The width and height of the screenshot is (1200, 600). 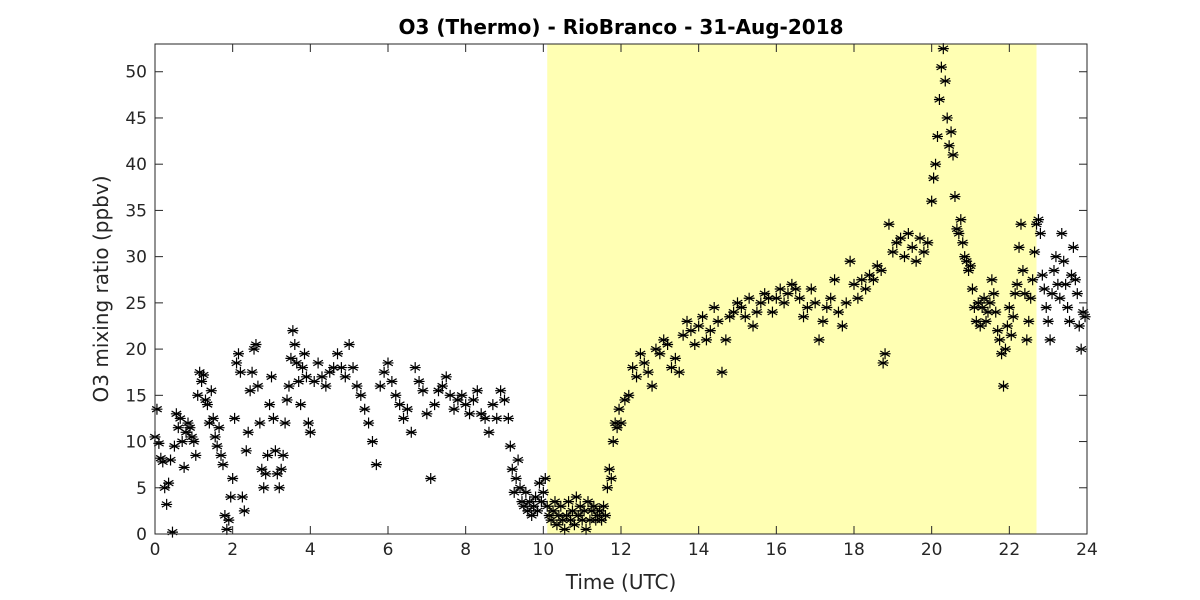 What do you see at coordinates (1087, 550) in the screenshot?
I see `x-tick-label: 24` at bounding box center [1087, 550].